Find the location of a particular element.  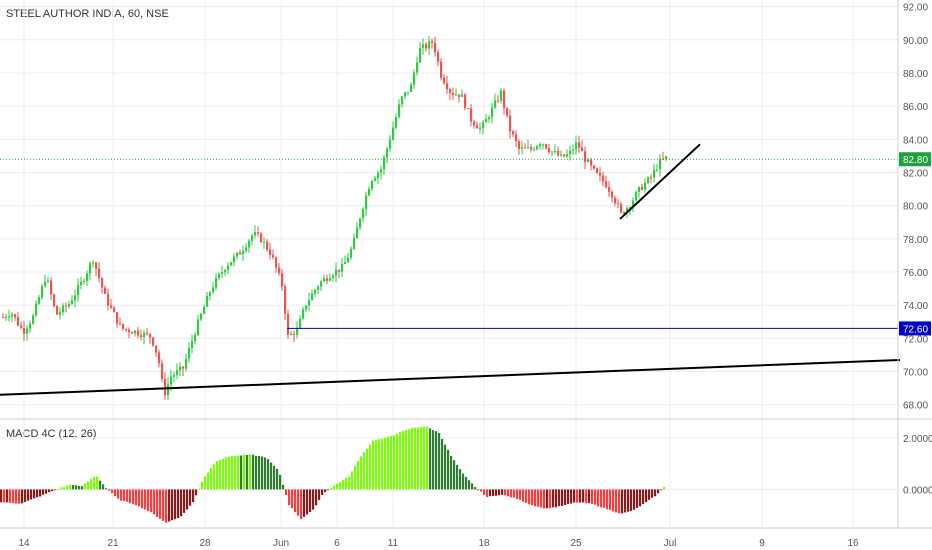

time-tick-label: 11 is located at coordinates (393, 543).